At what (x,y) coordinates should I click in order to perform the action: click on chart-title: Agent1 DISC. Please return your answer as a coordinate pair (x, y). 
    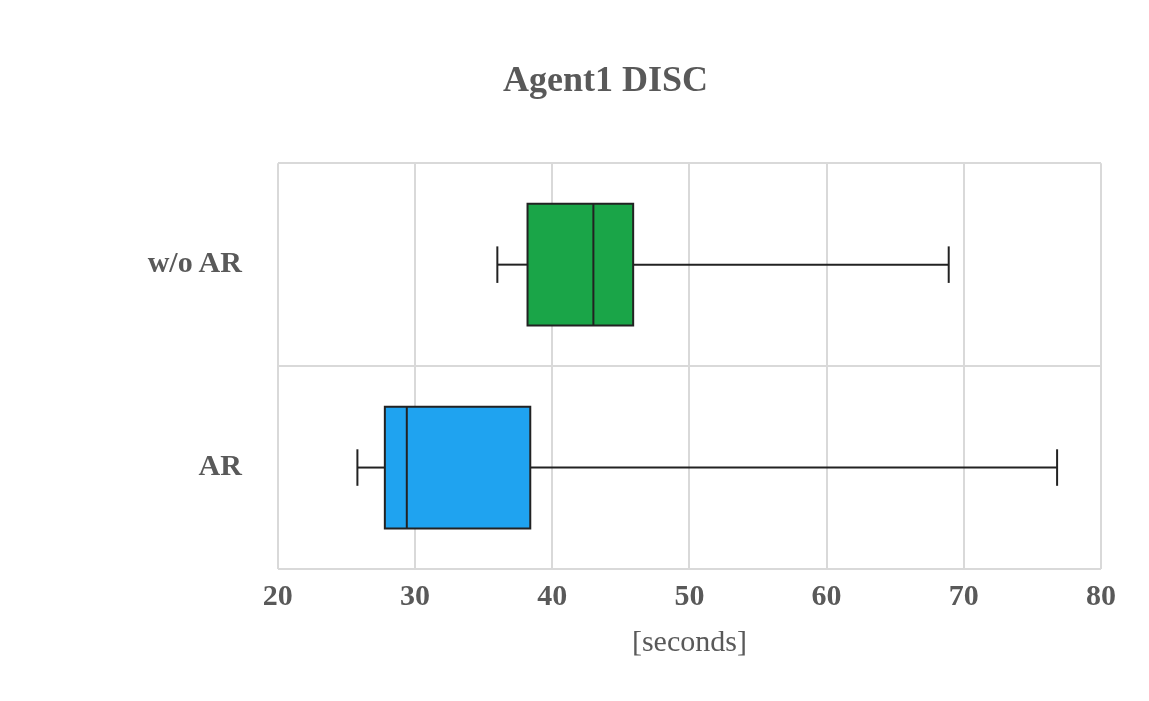
    Looking at the image, I should click on (605, 78).